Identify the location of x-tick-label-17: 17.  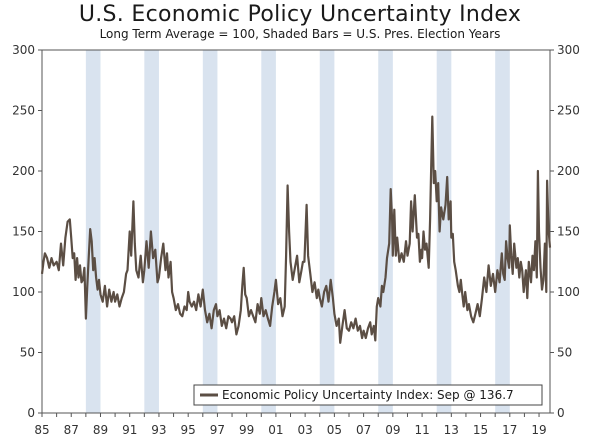
(509, 430).